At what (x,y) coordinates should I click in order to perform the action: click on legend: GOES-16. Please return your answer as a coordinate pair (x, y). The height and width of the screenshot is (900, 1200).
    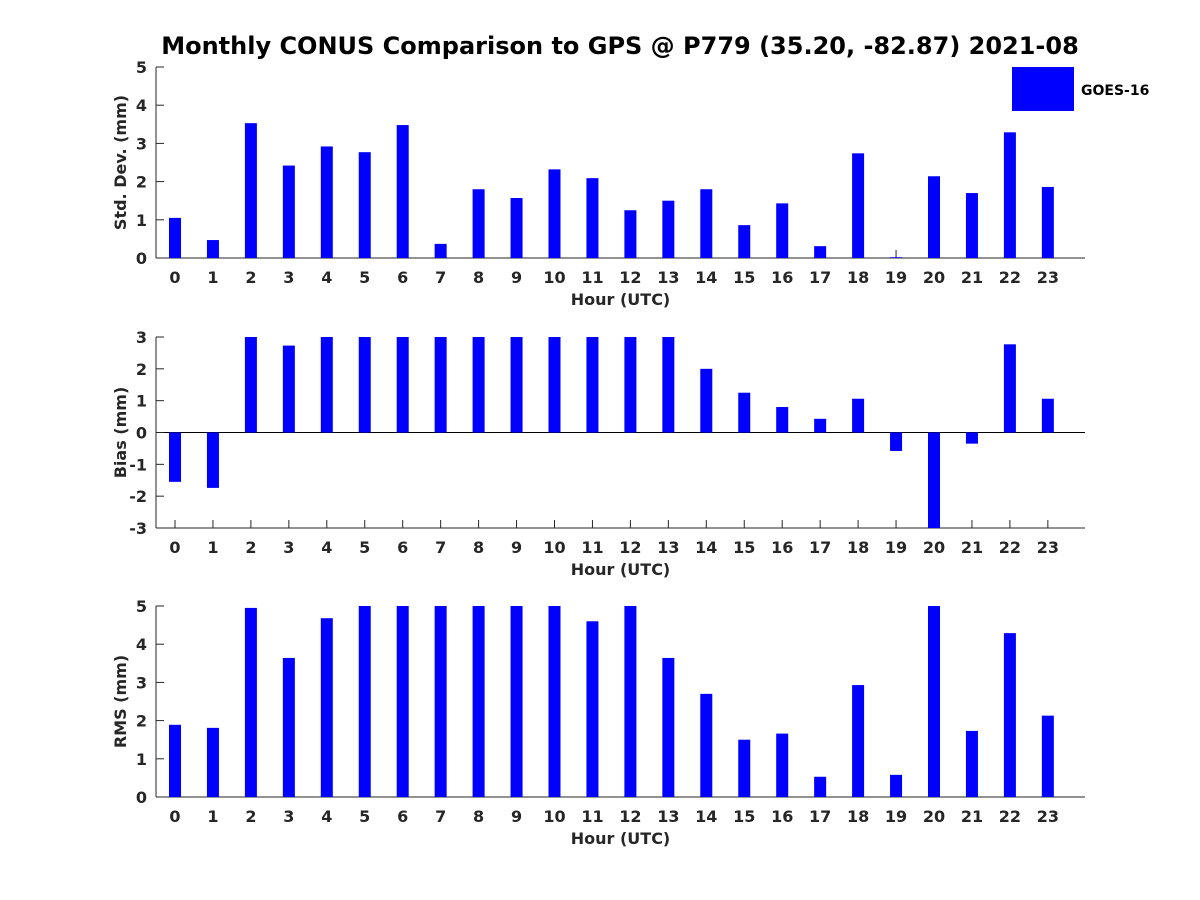
    Looking at the image, I should click on (1080, 89).